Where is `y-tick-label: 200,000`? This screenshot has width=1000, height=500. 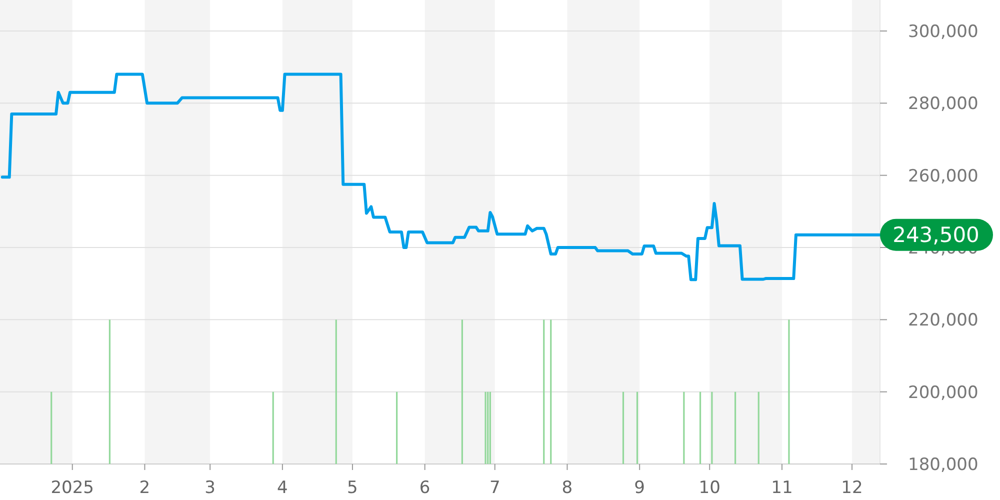 y-tick-label: 200,000 is located at coordinates (943, 392).